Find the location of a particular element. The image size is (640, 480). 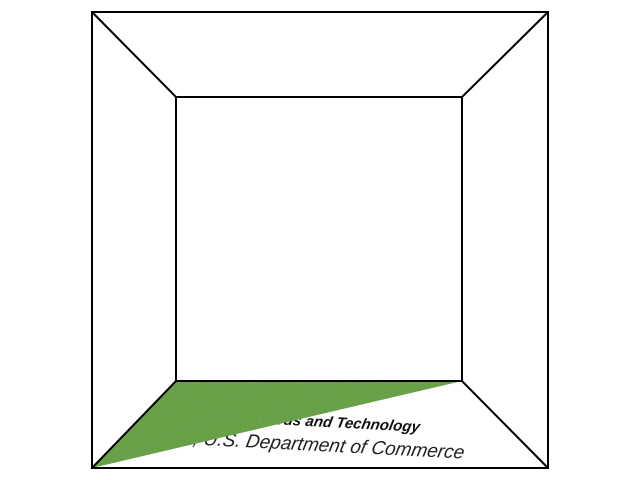

edge-top-right is located at coordinates (505, 54).